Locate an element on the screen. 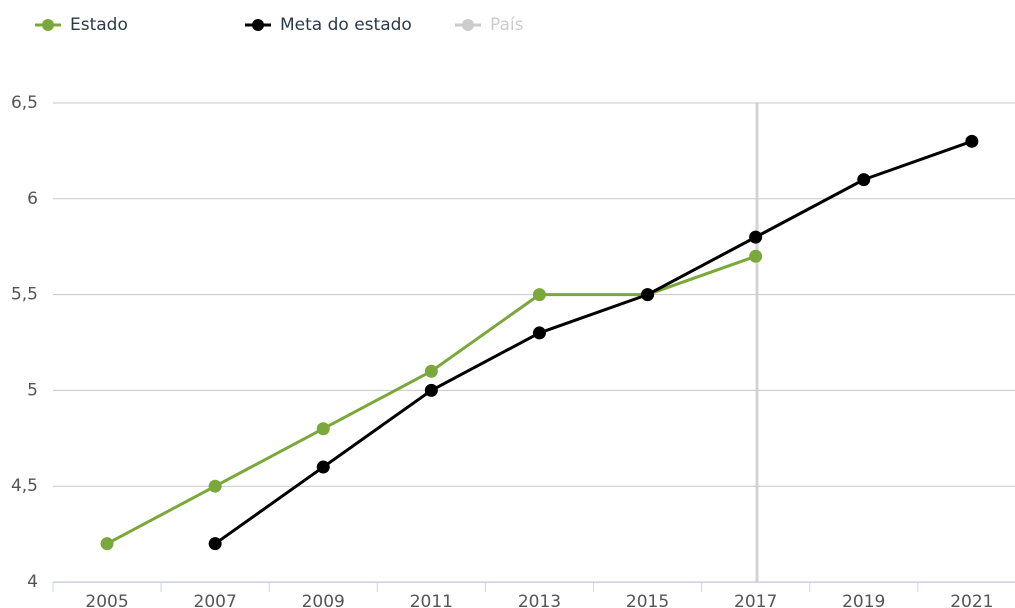 This screenshot has height=608, width=1015. x-tick-label: 2019 is located at coordinates (863, 600).